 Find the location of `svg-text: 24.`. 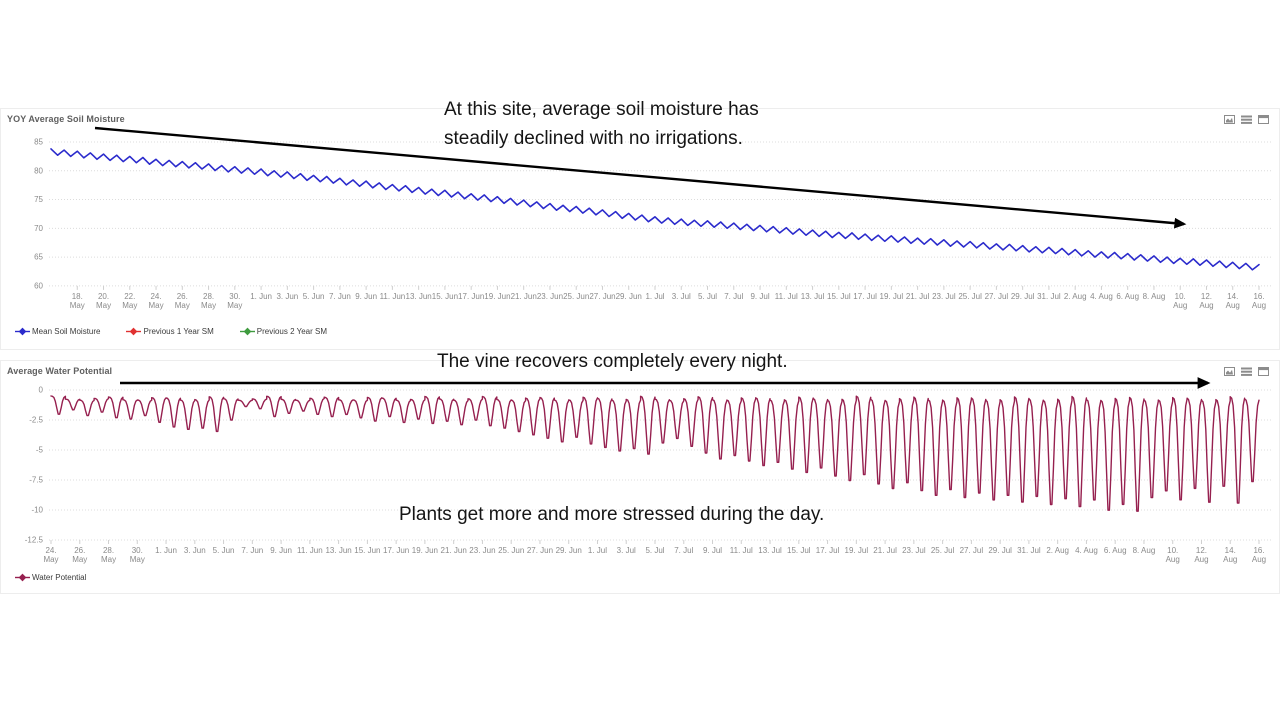

svg-text: 24. is located at coordinates (50, 550).